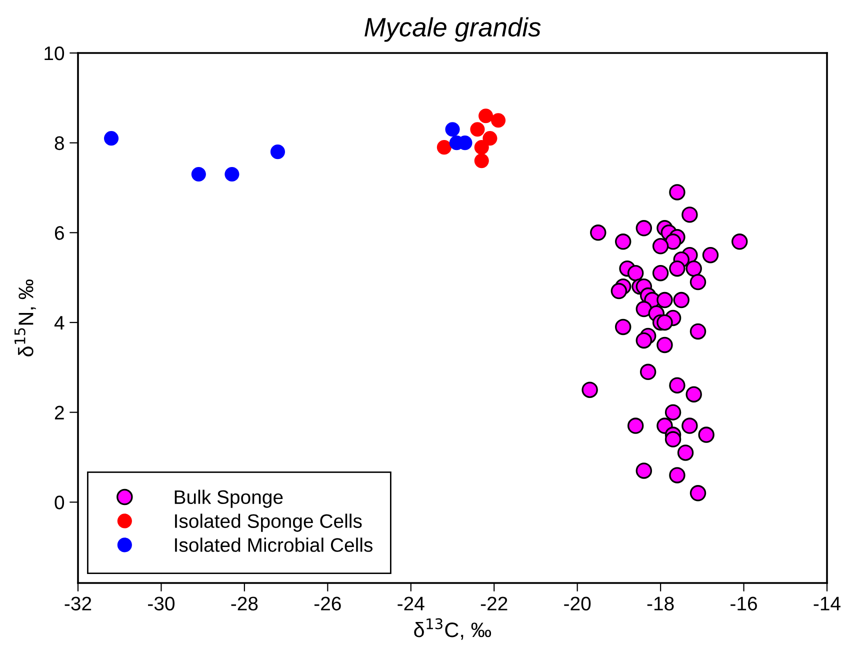 The width and height of the screenshot is (852, 661). What do you see at coordinates (494, 603) in the screenshot?
I see `x-tick-label: -22` at bounding box center [494, 603].